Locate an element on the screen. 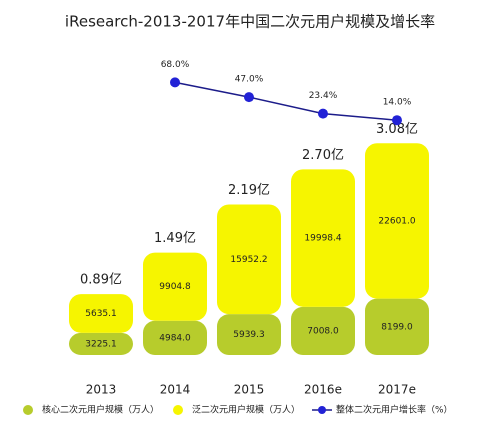 The width and height of the screenshot is (500, 428). value-label: 22601.0 is located at coordinates (396, 221).